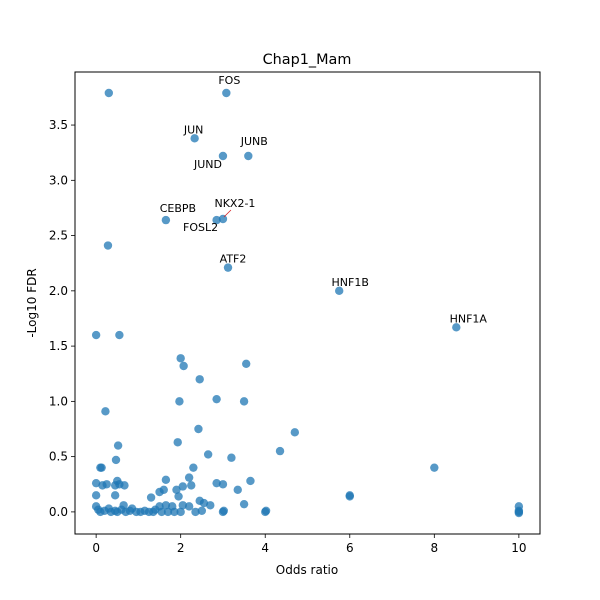 The image size is (600, 600). I want to click on y-axis-ticks: 0.0 0.5 1.0 1.5 2.0 2.5 3.0 3.5, so click(62, 318).